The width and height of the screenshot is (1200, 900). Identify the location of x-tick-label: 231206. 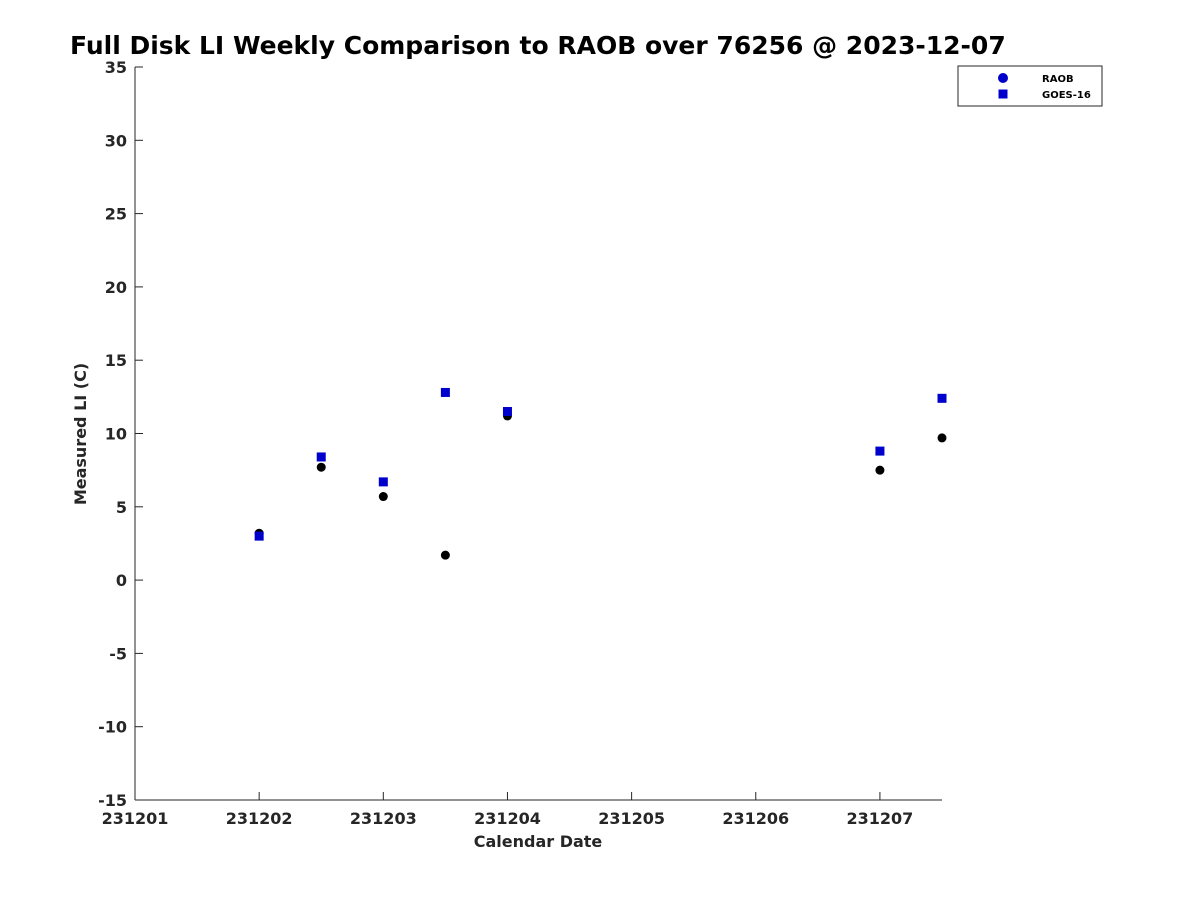
(755, 818).